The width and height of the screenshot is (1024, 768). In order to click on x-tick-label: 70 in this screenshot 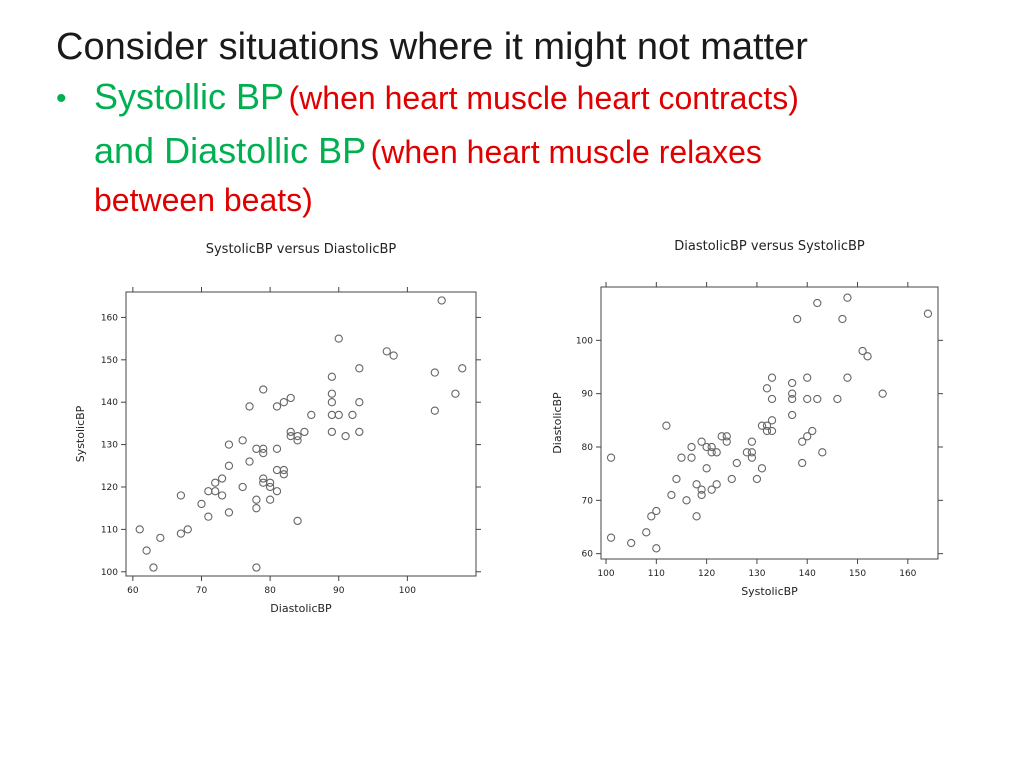, I will do `click(202, 591)`.